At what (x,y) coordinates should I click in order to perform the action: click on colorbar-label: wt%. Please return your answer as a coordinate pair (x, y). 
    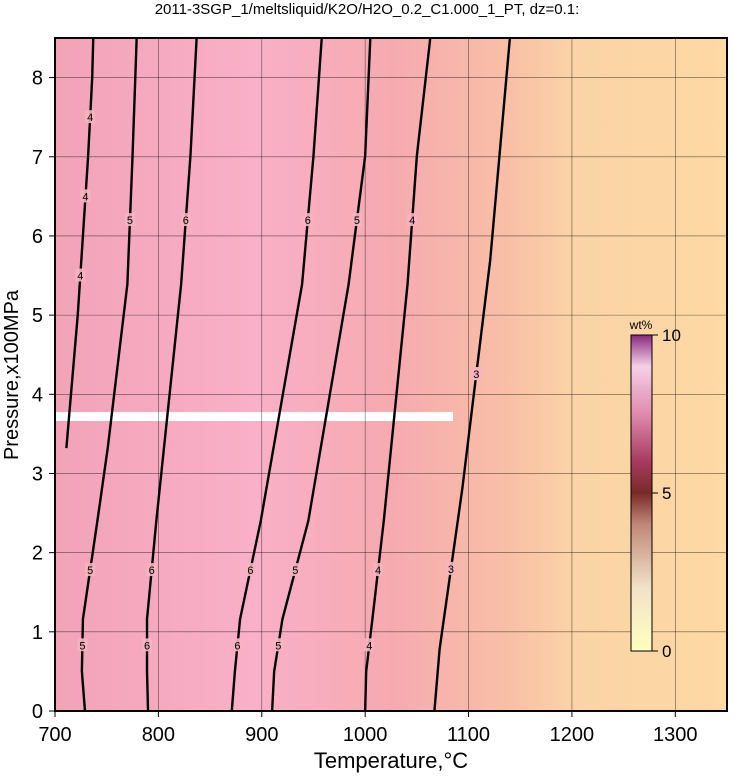
    Looking at the image, I should click on (641, 325).